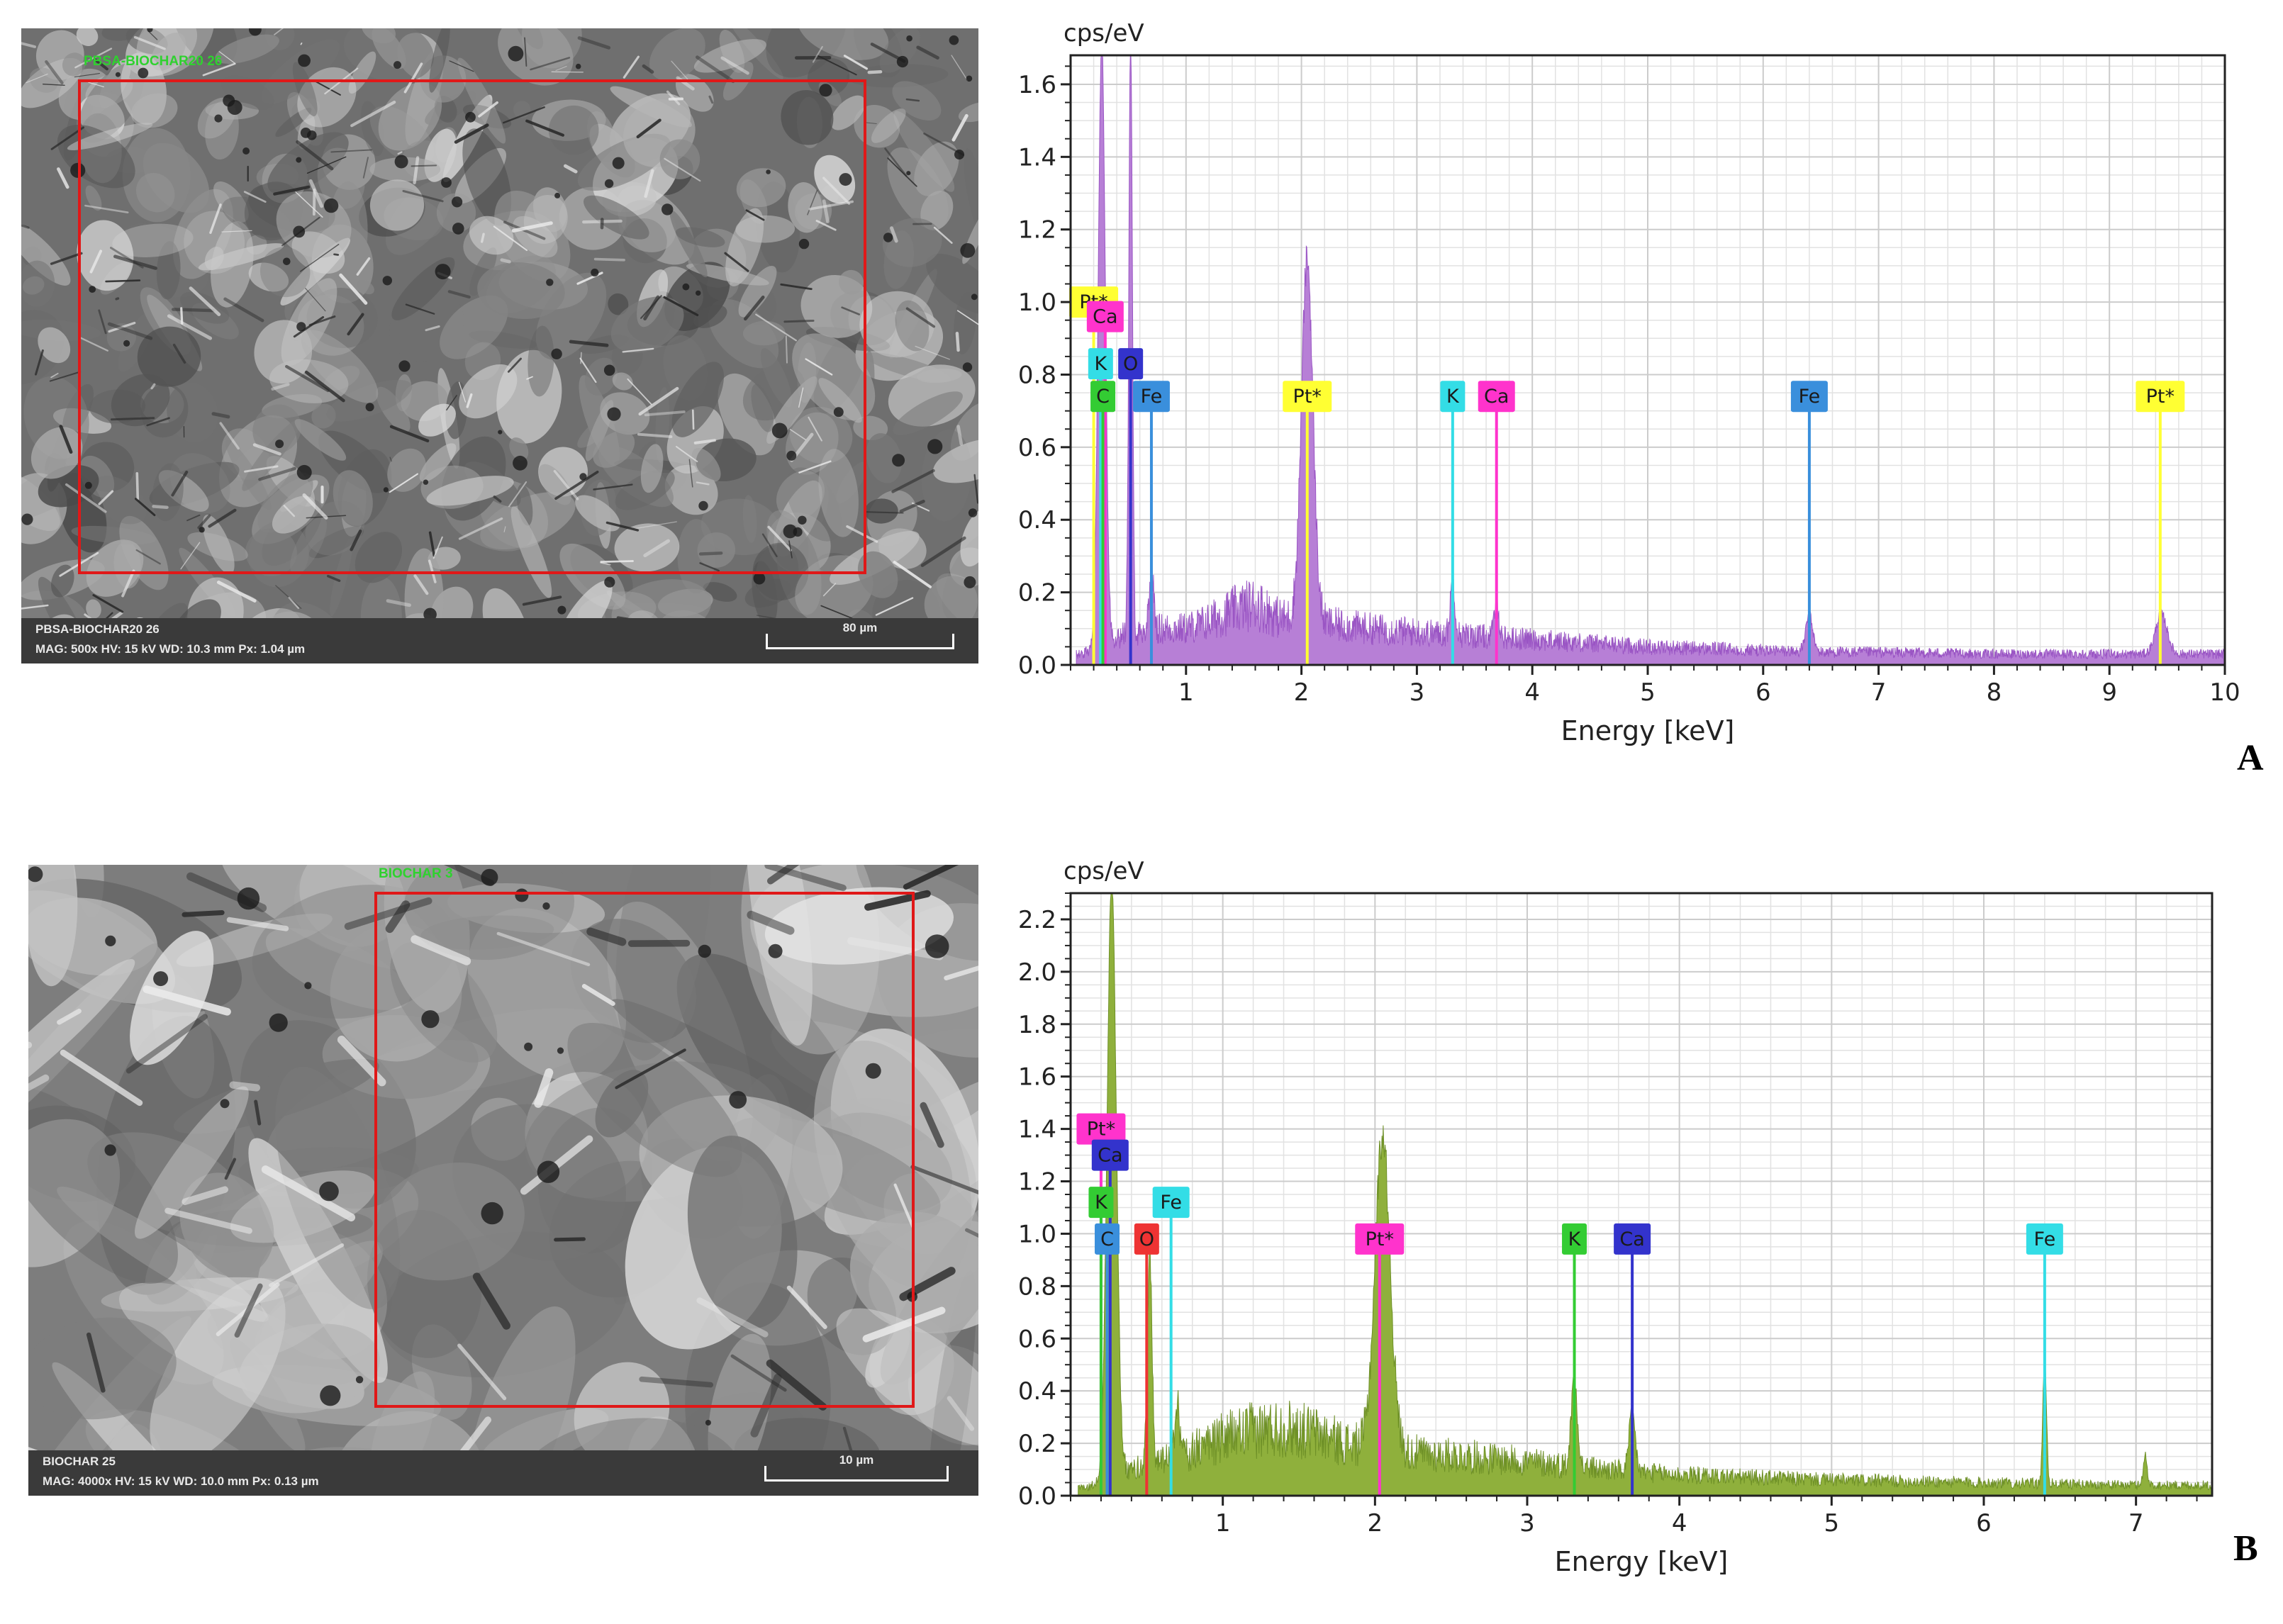 This screenshot has width=2283, height=1624. Describe the element at coordinates (1146, 1359) in the screenshot. I see `element-marker-O-5: O` at that location.